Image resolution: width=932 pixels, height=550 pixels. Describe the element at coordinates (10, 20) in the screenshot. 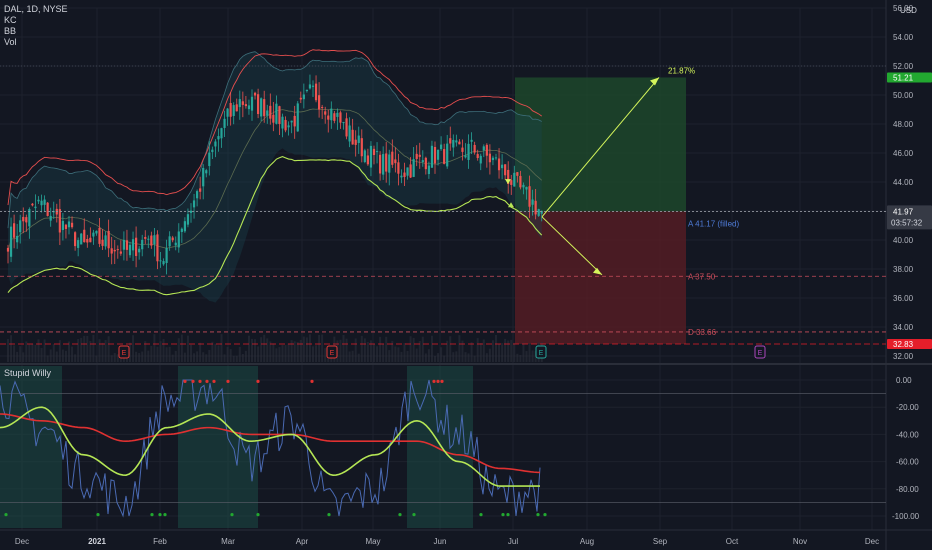

I see `indicator-kc-label: KC` at that location.